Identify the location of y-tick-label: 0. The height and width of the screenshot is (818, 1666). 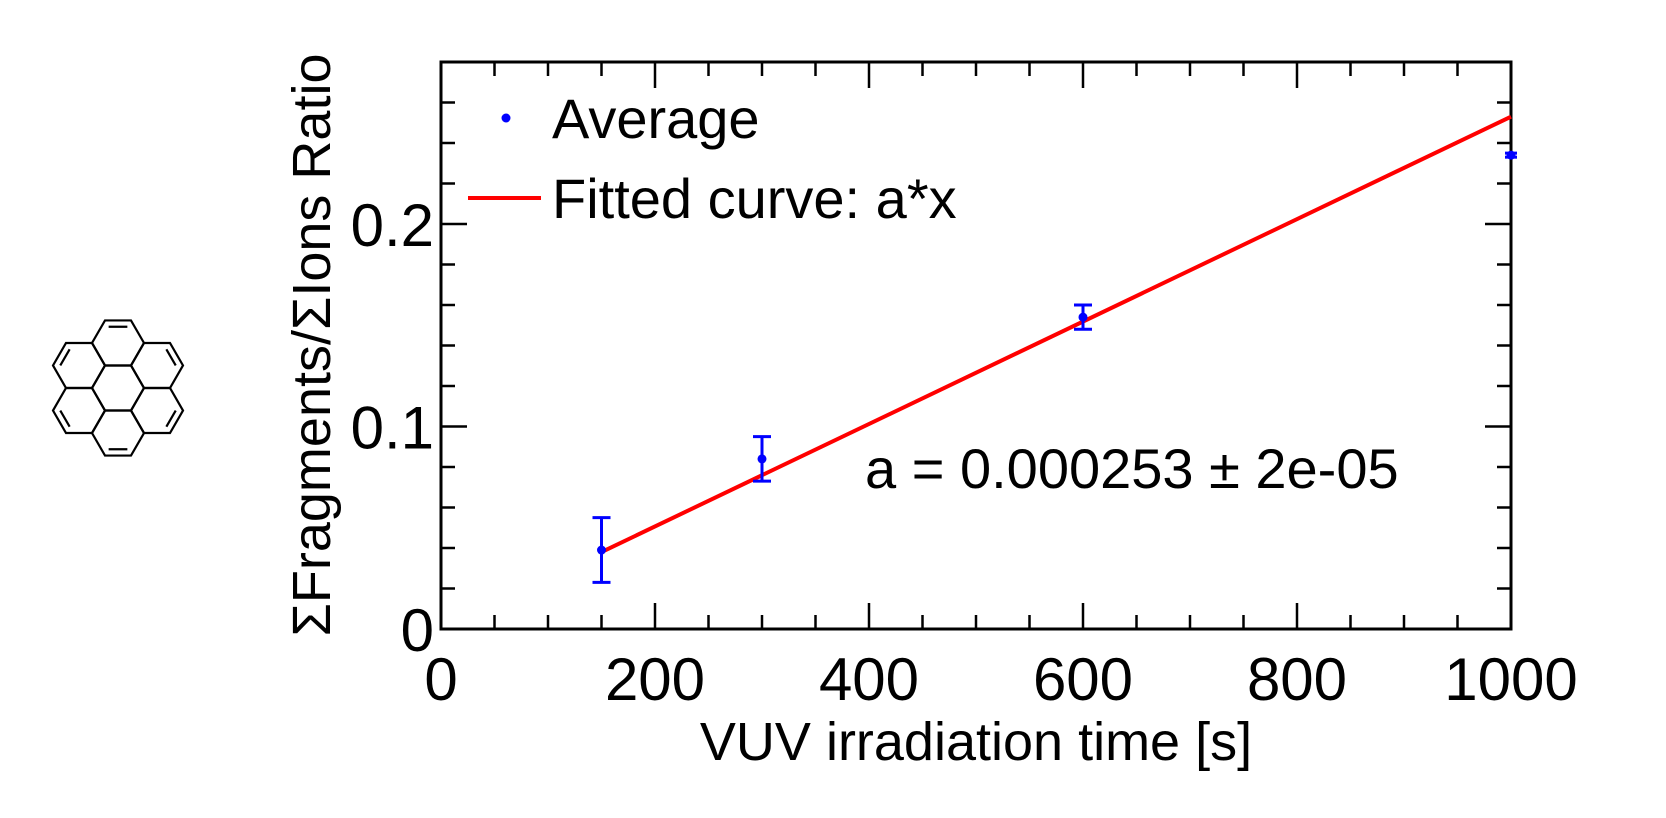
(417, 630).